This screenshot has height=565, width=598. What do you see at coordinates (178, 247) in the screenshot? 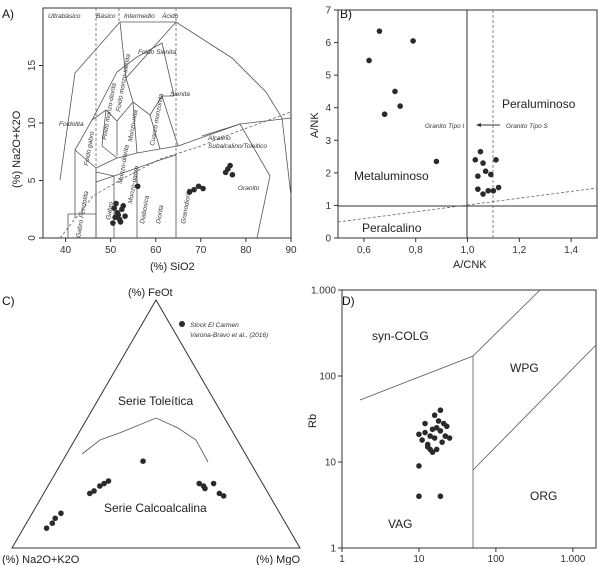
I see `panel-a-x-ticks: 40 50 60 70 80 90` at bounding box center [178, 247].